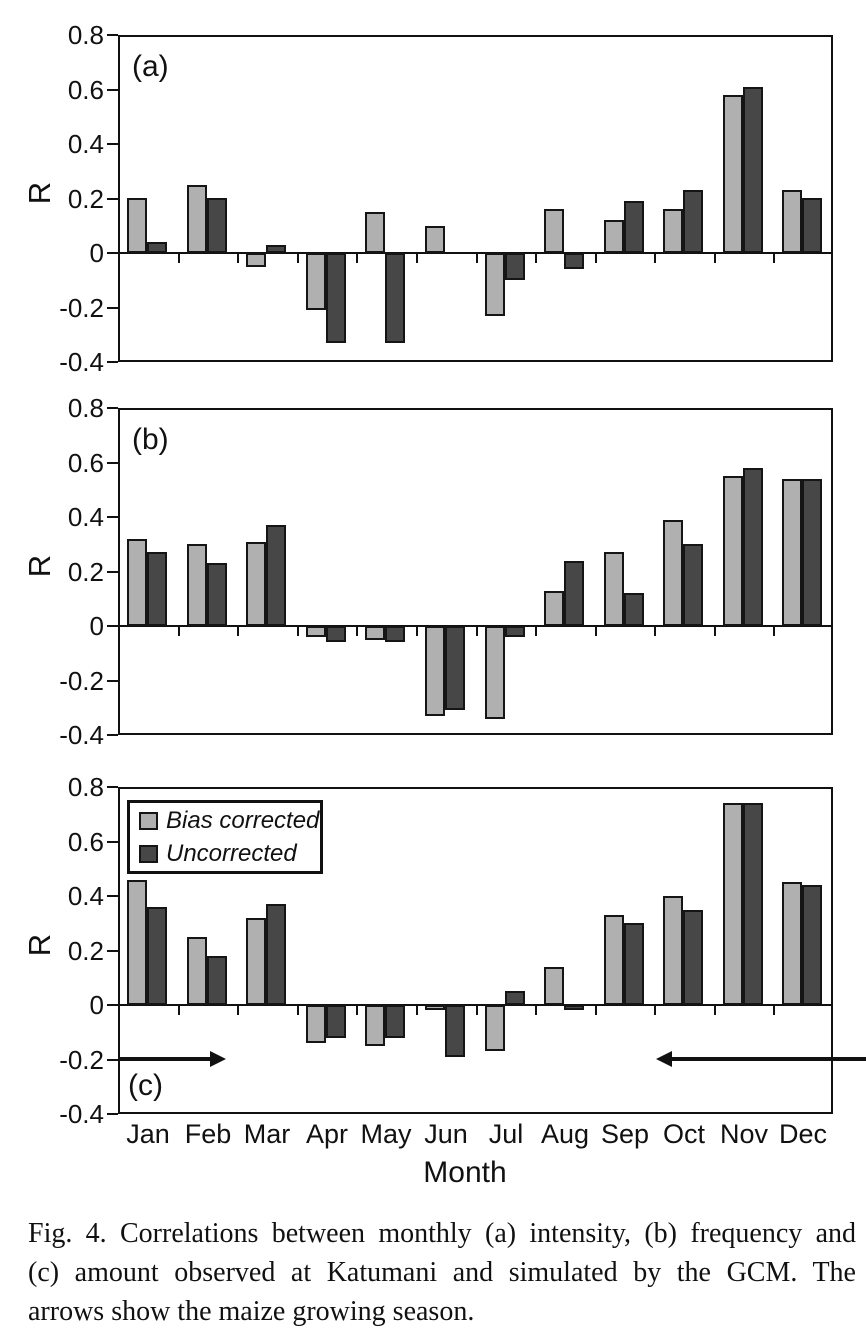  I want to click on legend-item-uncorrected: Uncorrected, so click(229, 854).